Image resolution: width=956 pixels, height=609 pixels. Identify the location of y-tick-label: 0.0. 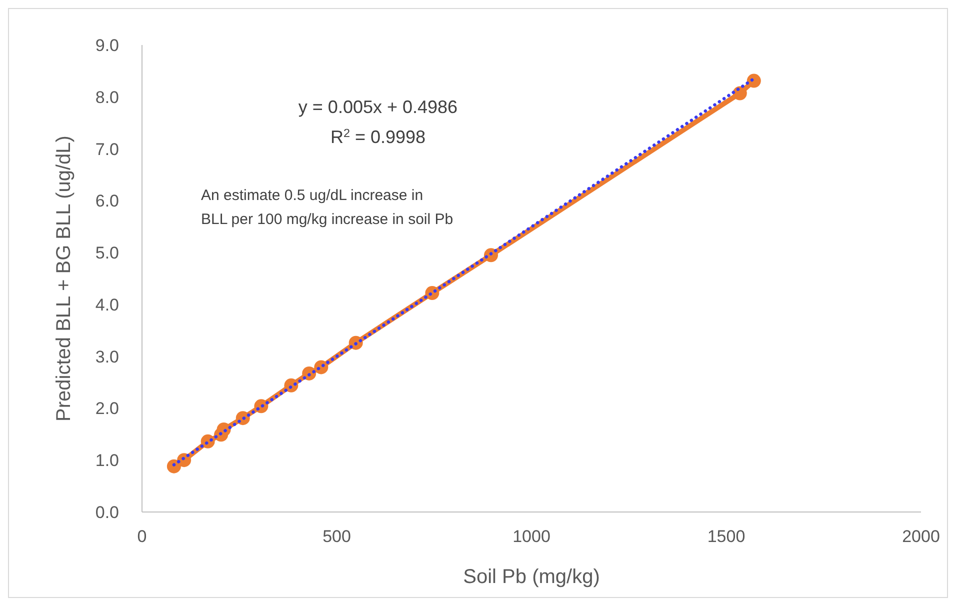
(107, 512).